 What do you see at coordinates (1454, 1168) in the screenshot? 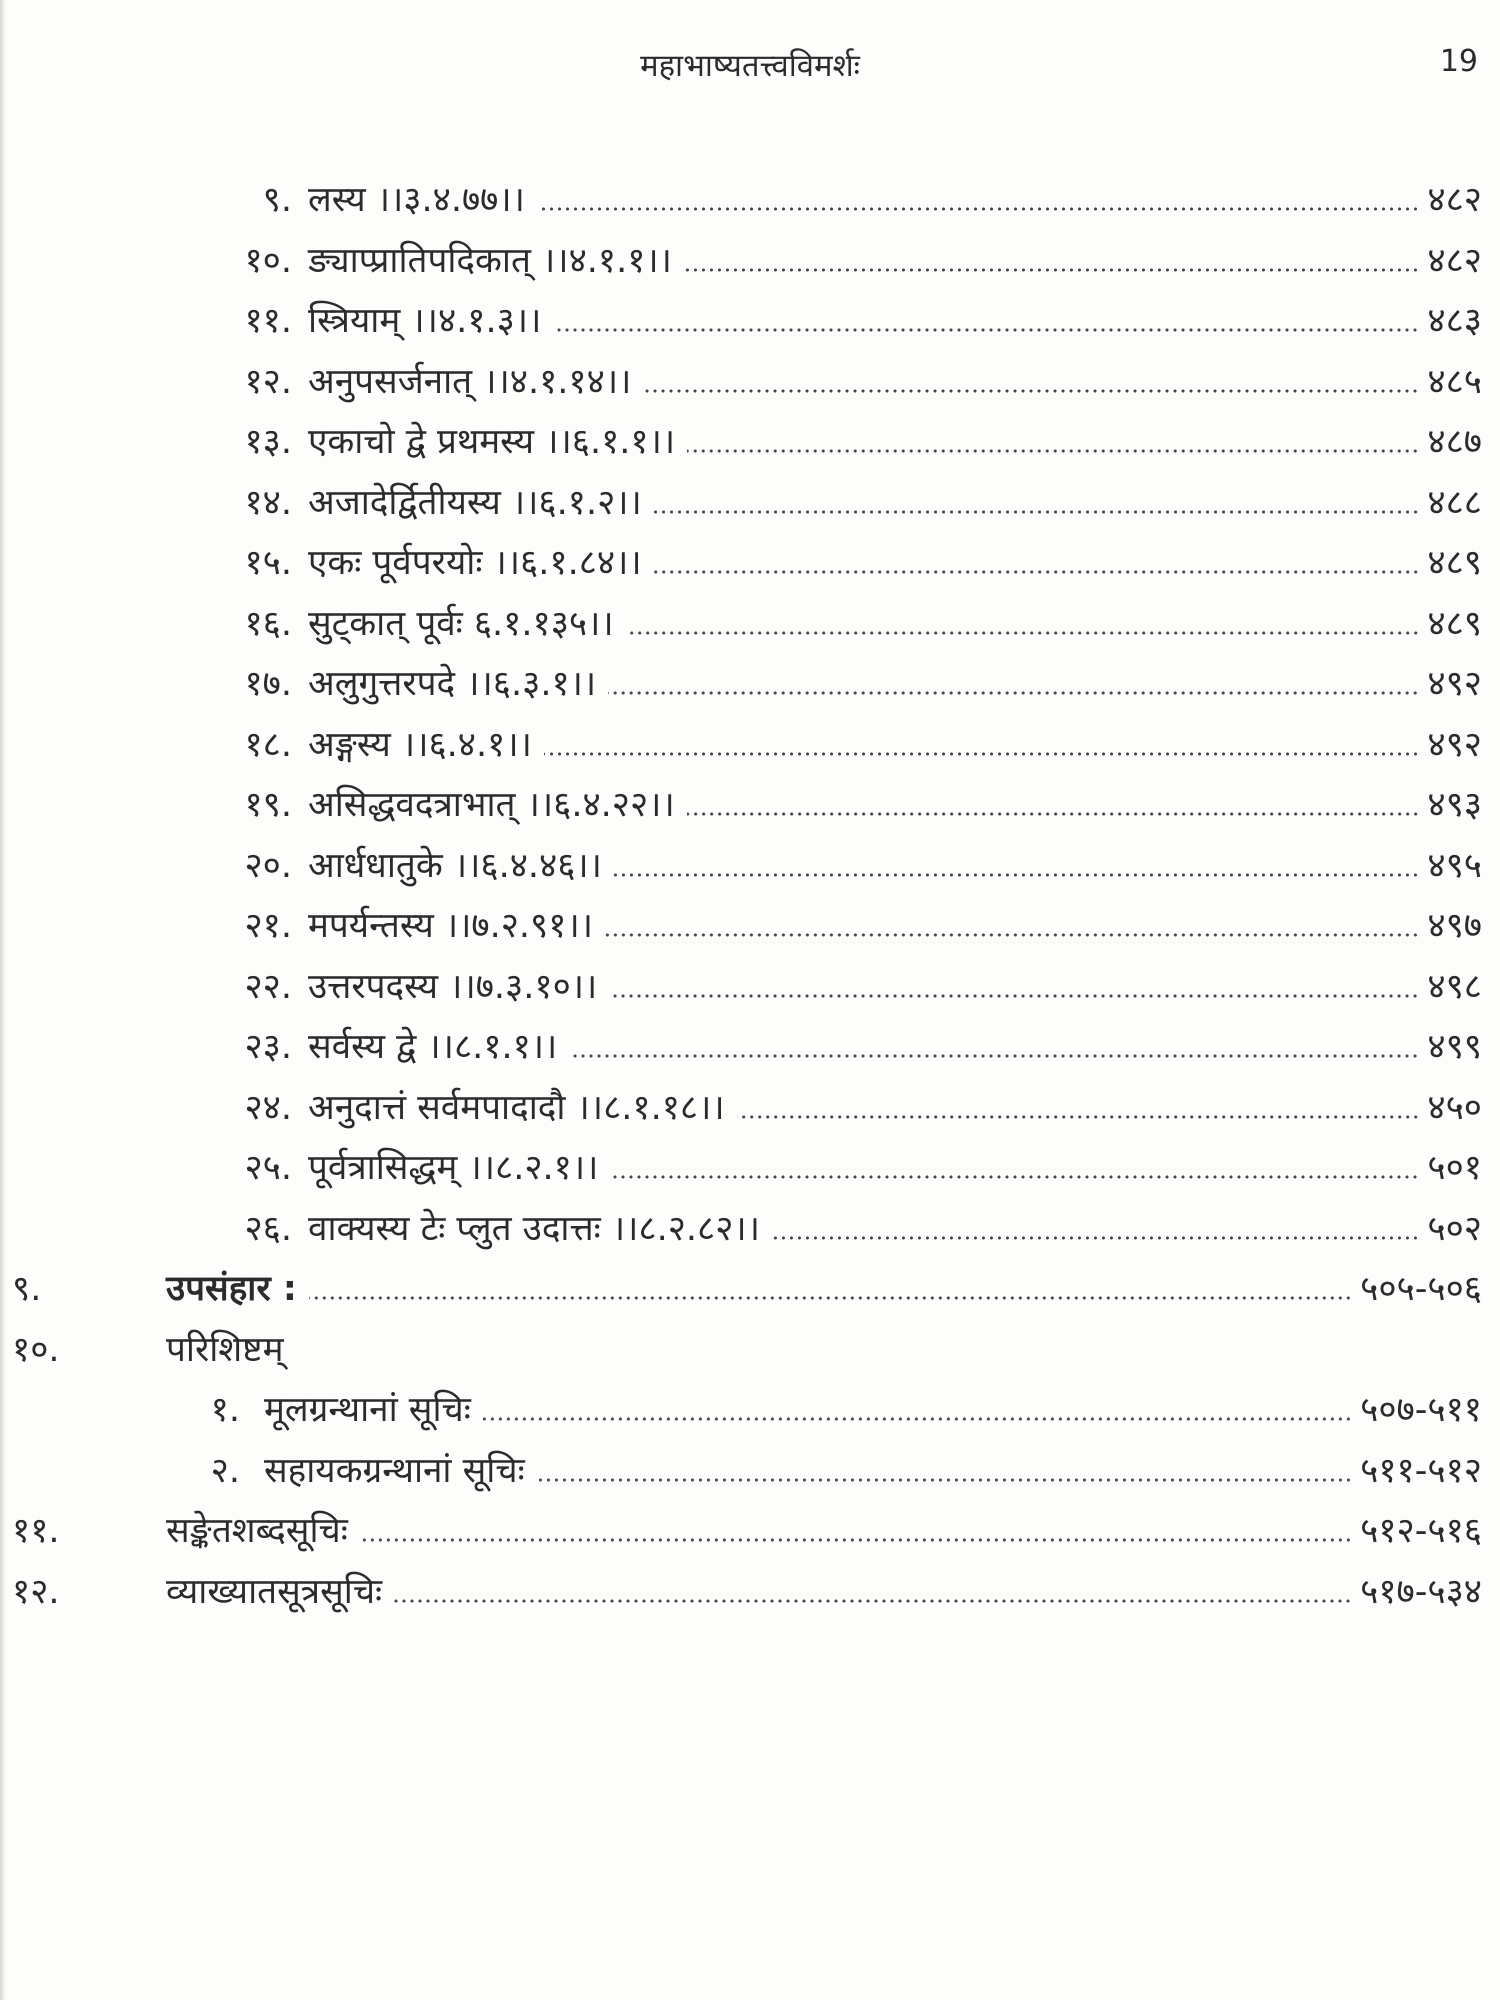
I see `toc-entry-page: ५०१` at bounding box center [1454, 1168].